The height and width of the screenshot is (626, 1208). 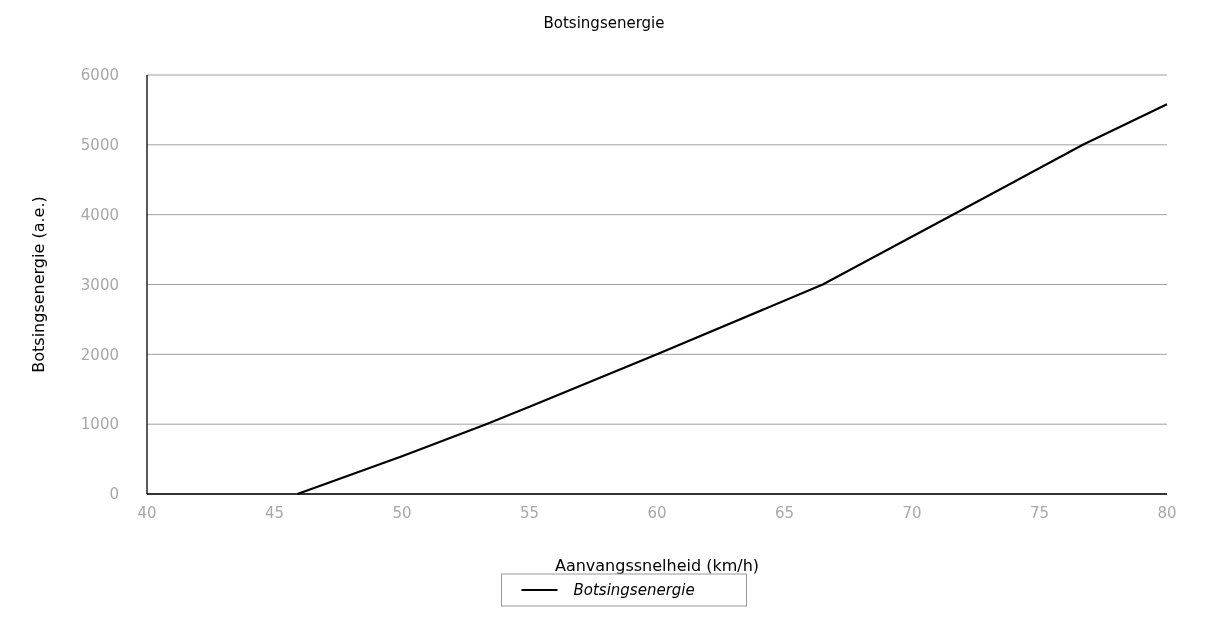 What do you see at coordinates (274, 513) in the screenshot?
I see `x-tick-label: 45` at bounding box center [274, 513].